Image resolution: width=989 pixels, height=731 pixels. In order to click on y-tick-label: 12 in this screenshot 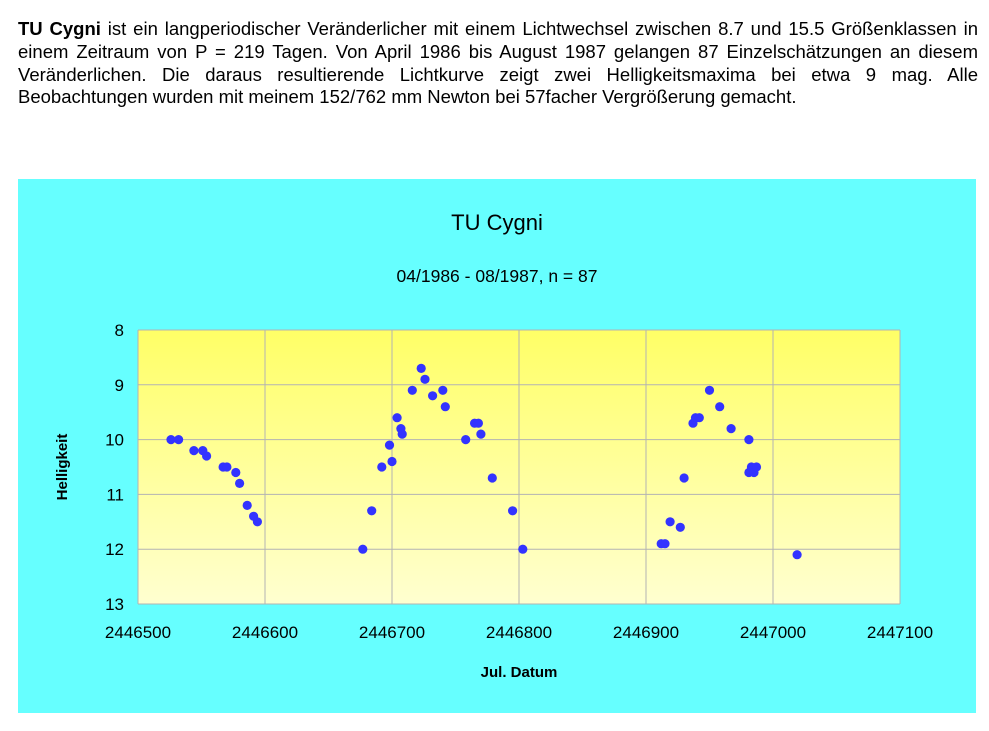, I will do `click(114, 549)`.